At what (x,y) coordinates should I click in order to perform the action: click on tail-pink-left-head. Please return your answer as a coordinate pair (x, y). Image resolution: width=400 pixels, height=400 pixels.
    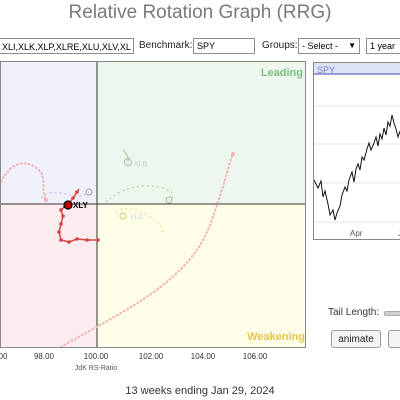
    Looking at the image, I should click on (46, 200).